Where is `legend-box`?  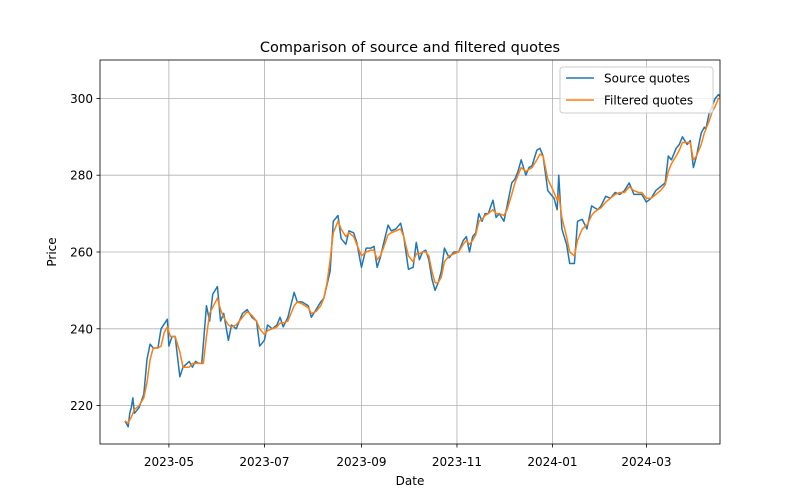 legend-box is located at coordinates (636, 90).